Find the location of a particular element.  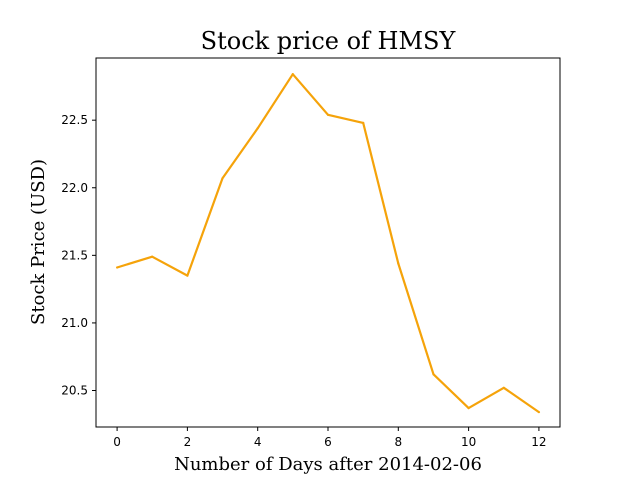

x-axis-label: Number of Days after 2014-02-06 is located at coordinates (328, 464).